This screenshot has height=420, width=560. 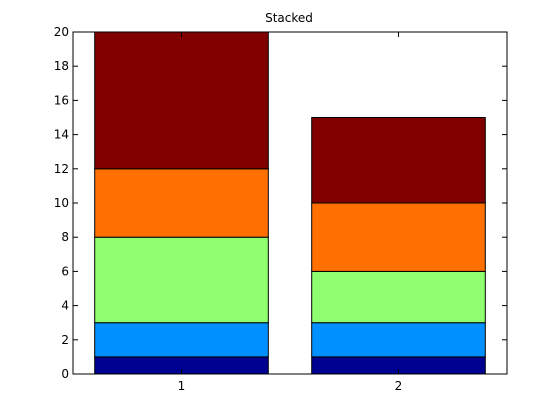 What do you see at coordinates (61, 203) in the screenshot?
I see `y-tick-label: 10` at bounding box center [61, 203].